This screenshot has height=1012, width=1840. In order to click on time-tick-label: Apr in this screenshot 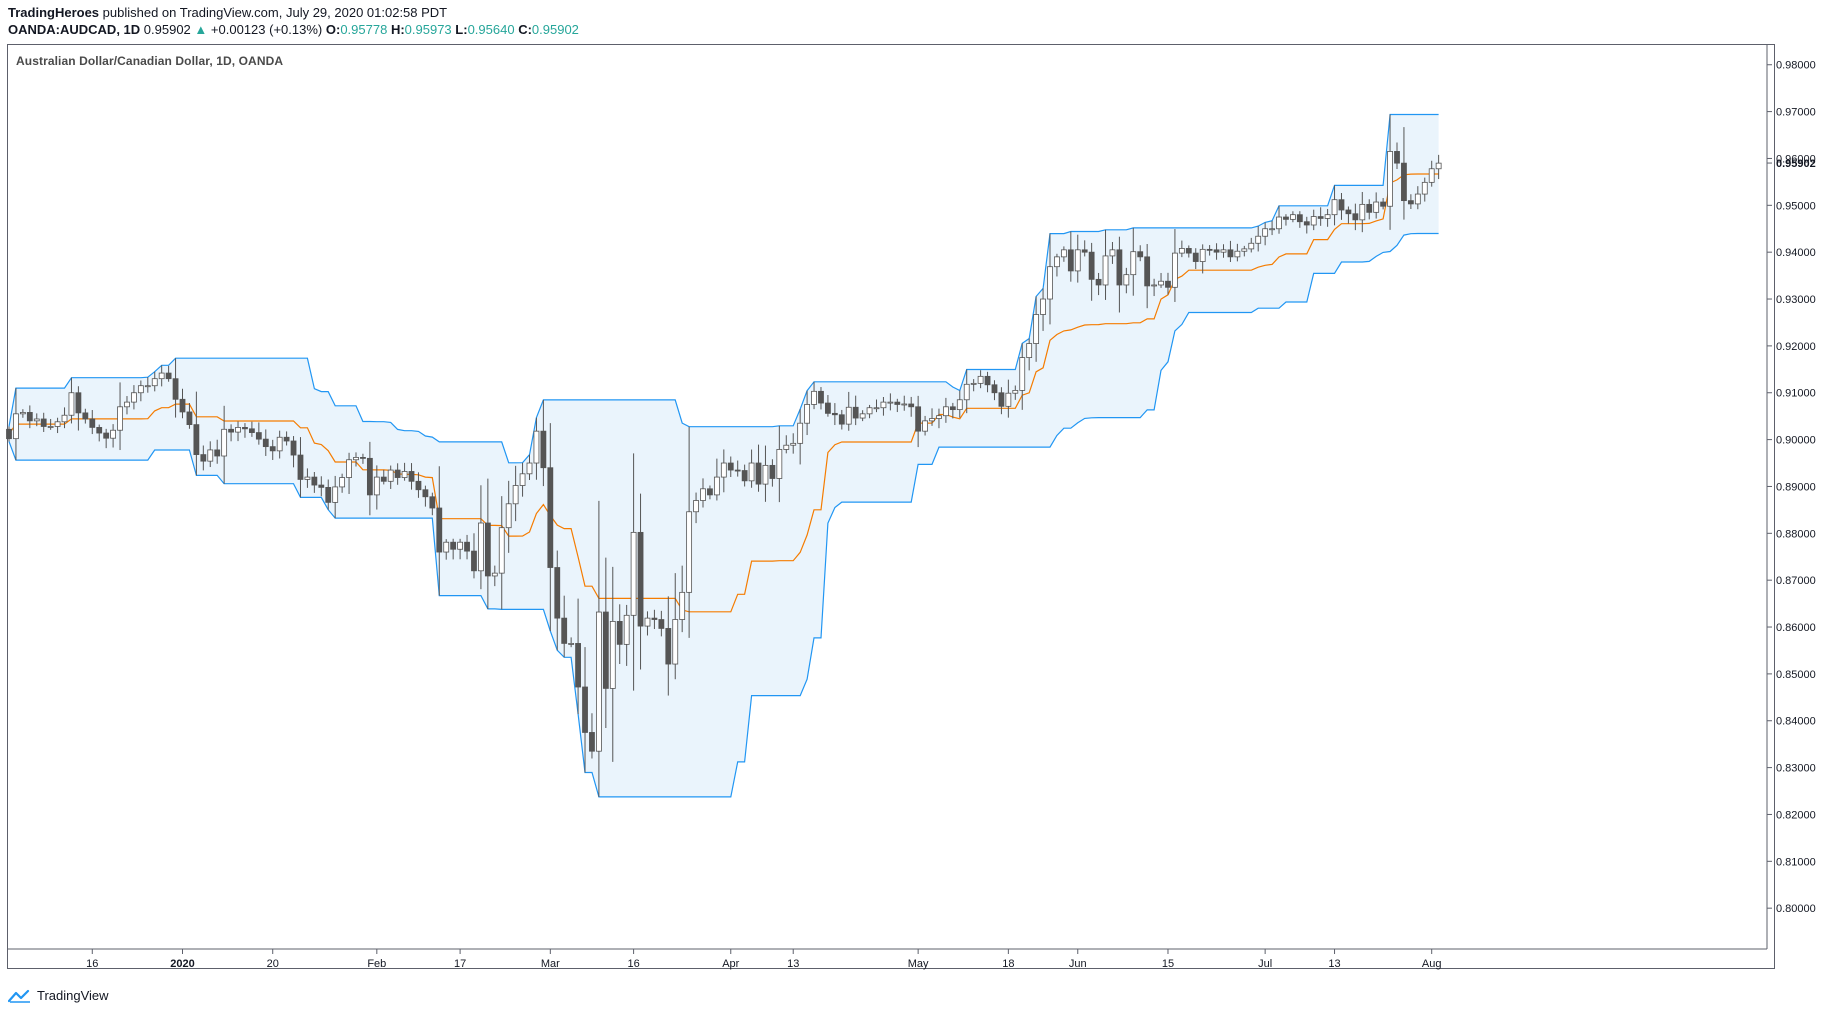, I will do `click(730, 964)`.